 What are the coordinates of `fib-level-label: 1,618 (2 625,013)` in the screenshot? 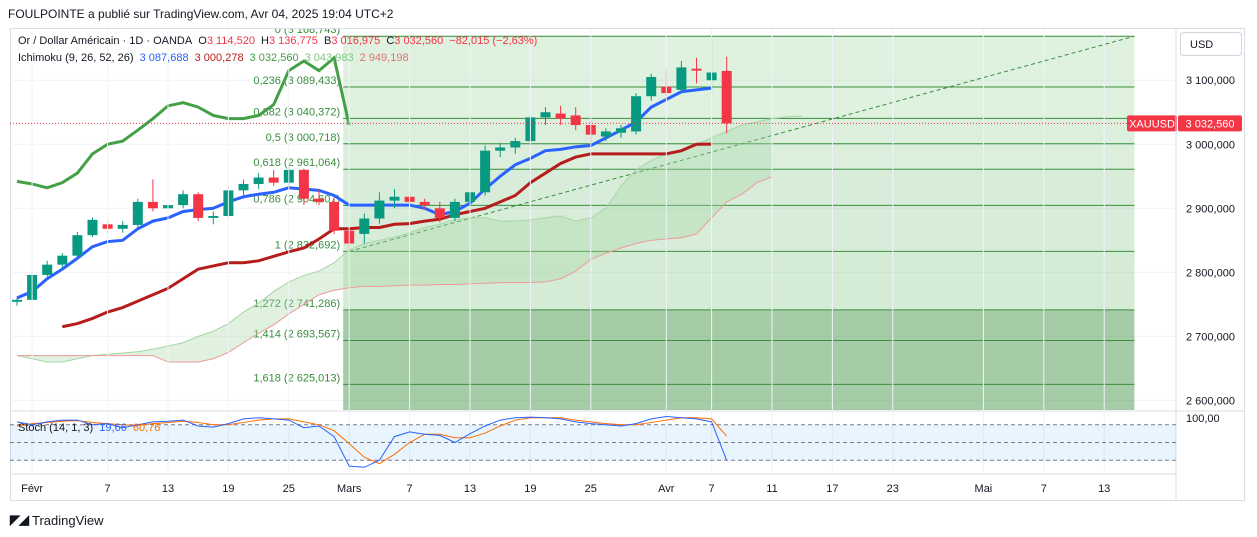 It's located at (296, 378).